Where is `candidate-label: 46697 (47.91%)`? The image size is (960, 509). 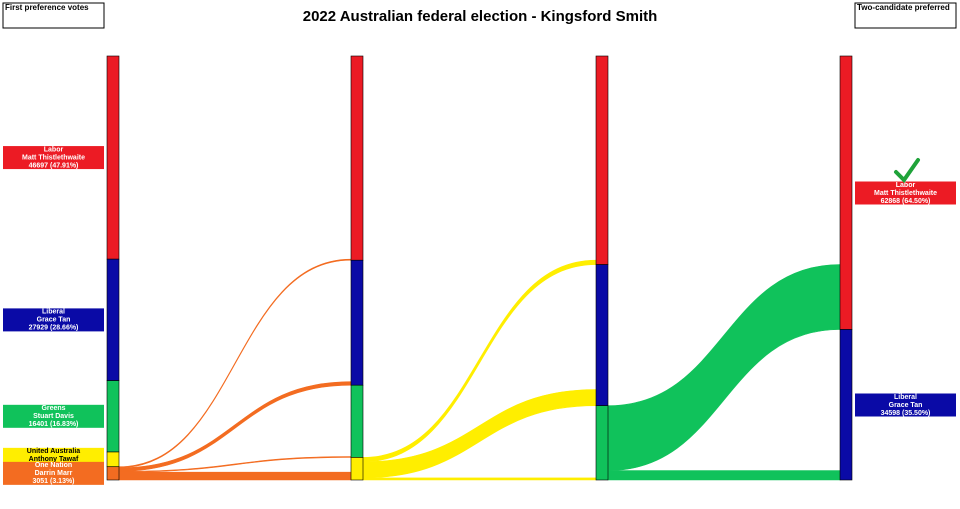 candidate-label: 46697 (47.91%) is located at coordinates (54, 165).